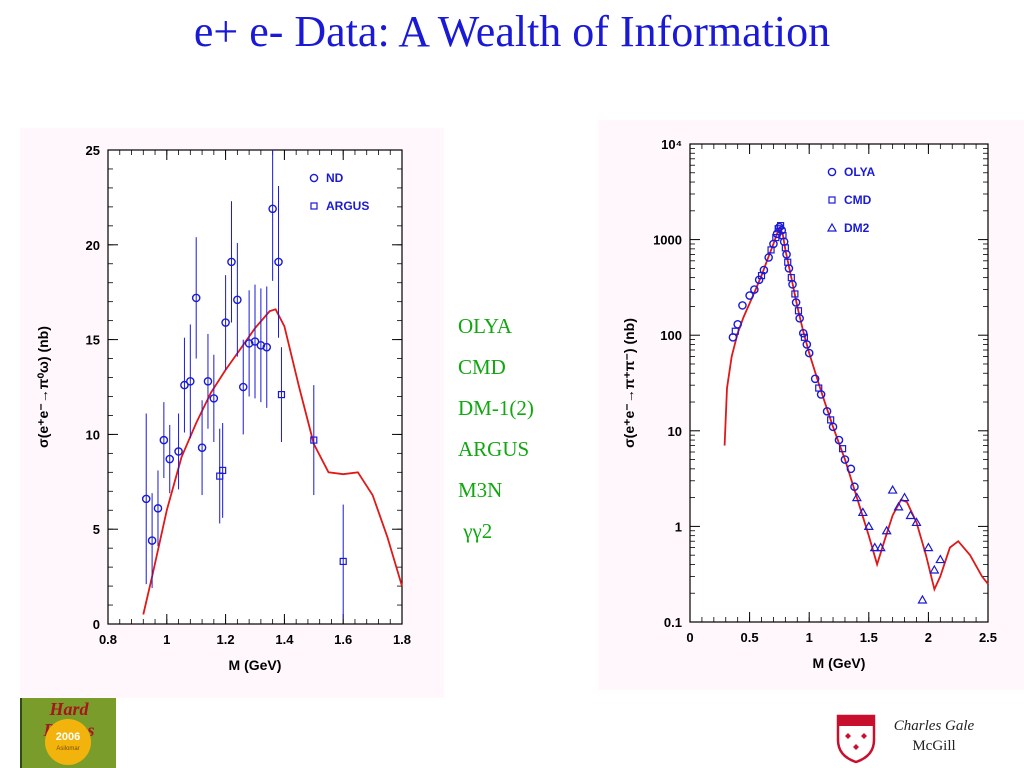  What do you see at coordinates (480, 490) in the screenshot?
I see `experiment-item: M3N` at bounding box center [480, 490].